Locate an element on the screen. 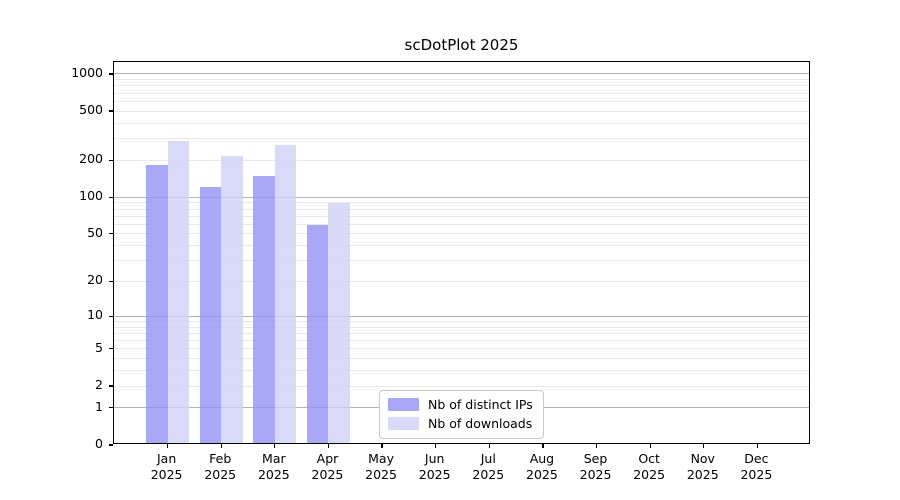  x-tick-label-nov-2025: Nov 2025 is located at coordinates (702, 466).